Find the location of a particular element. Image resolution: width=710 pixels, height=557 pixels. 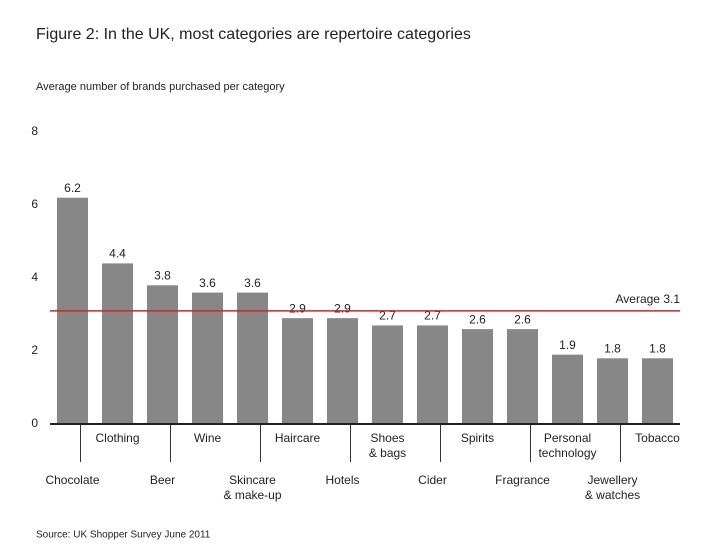

x-tick-label: Chocolate is located at coordinates (72, 480).